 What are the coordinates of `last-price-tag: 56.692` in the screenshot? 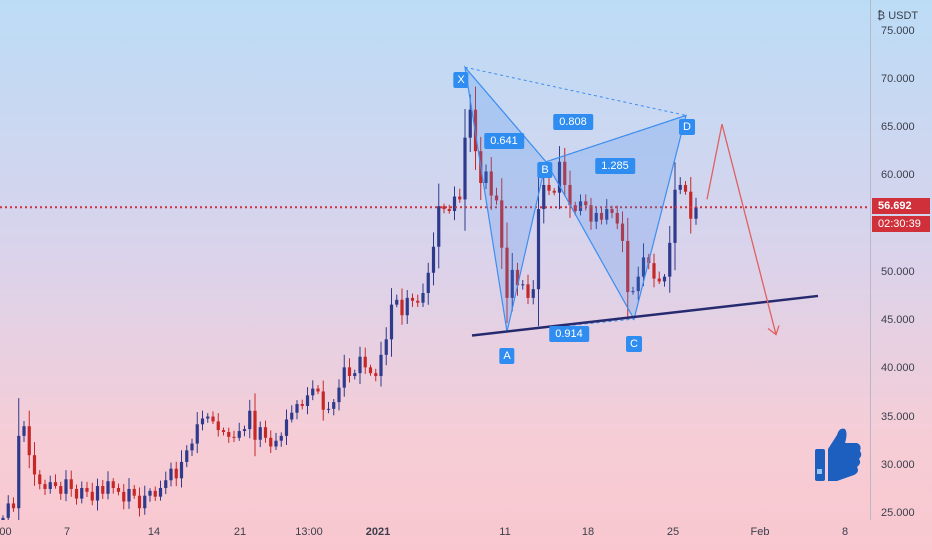 It's located at (901, 206).